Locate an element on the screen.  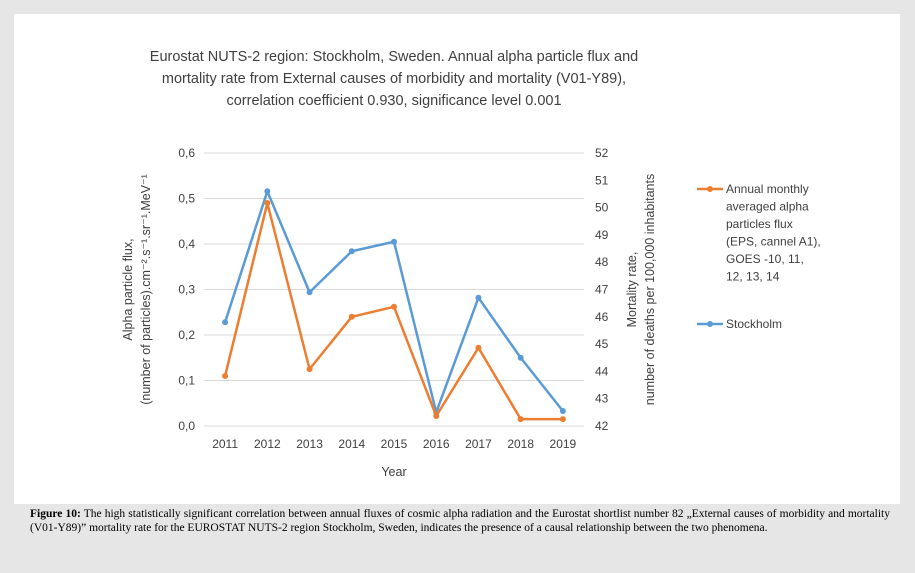
y-left-axis-title: Alpha particle flux, is located at coordinates (128, 289).